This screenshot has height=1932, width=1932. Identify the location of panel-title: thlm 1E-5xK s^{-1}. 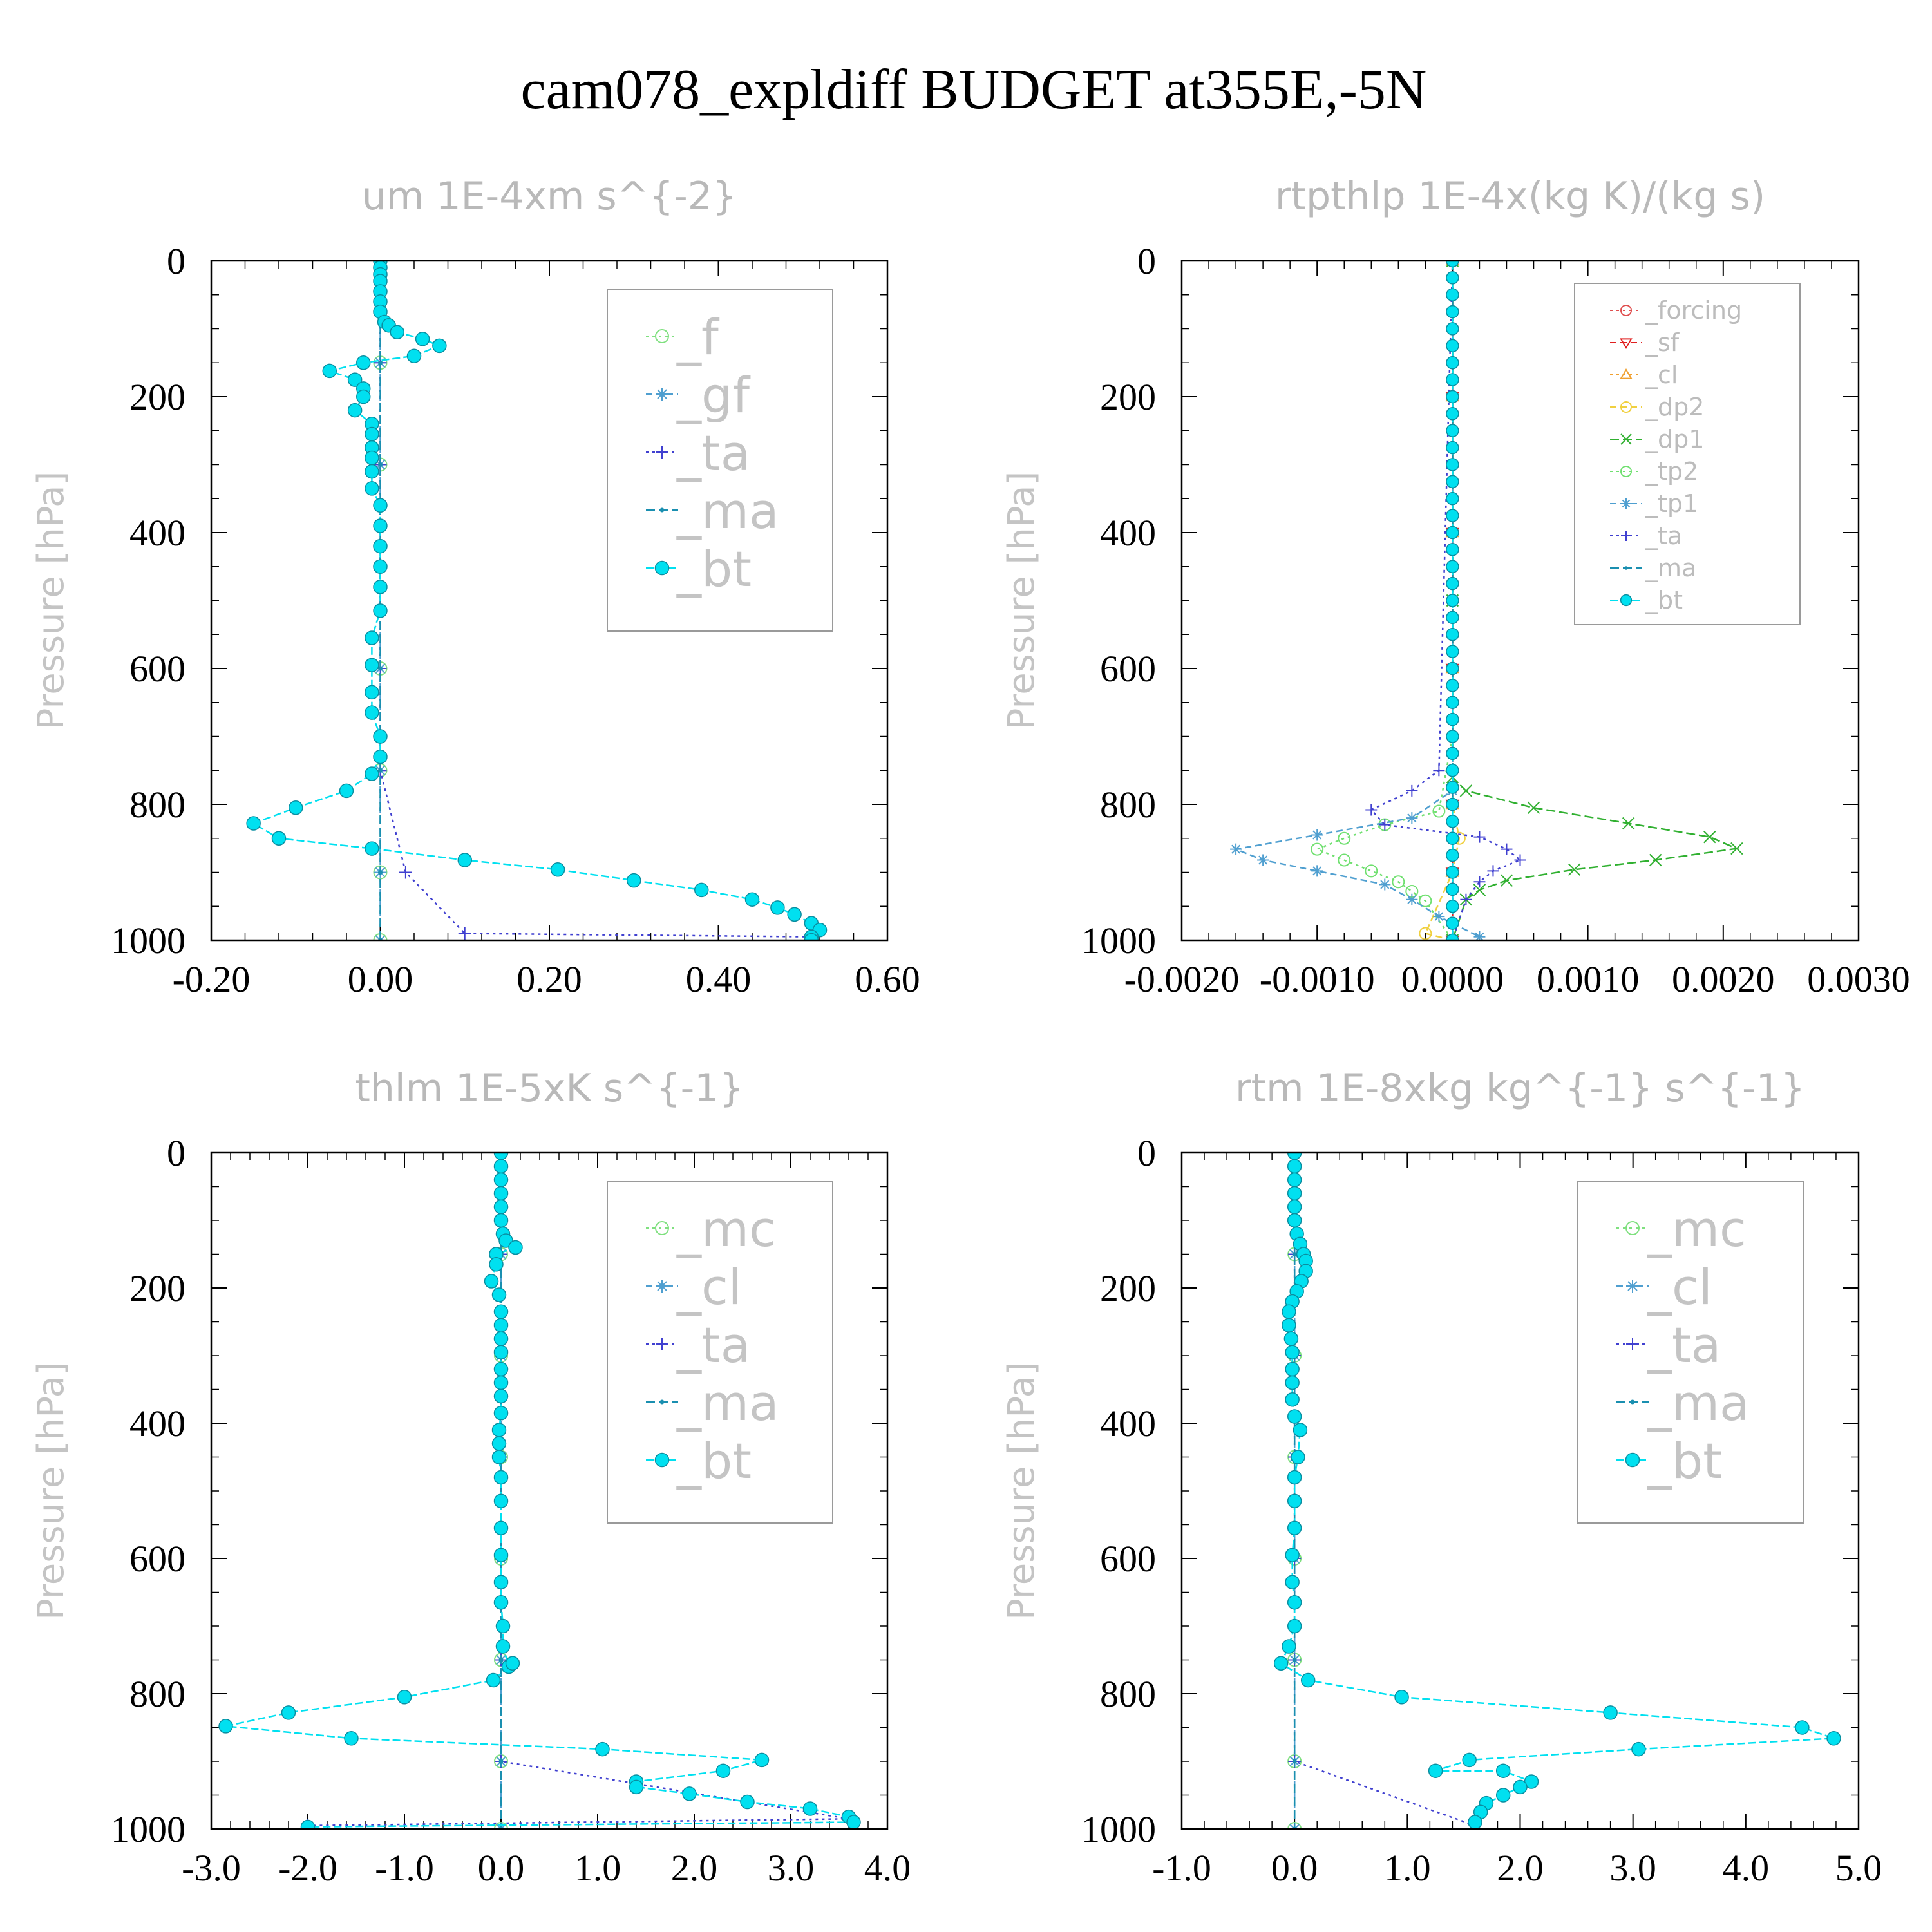
(549, 1089).